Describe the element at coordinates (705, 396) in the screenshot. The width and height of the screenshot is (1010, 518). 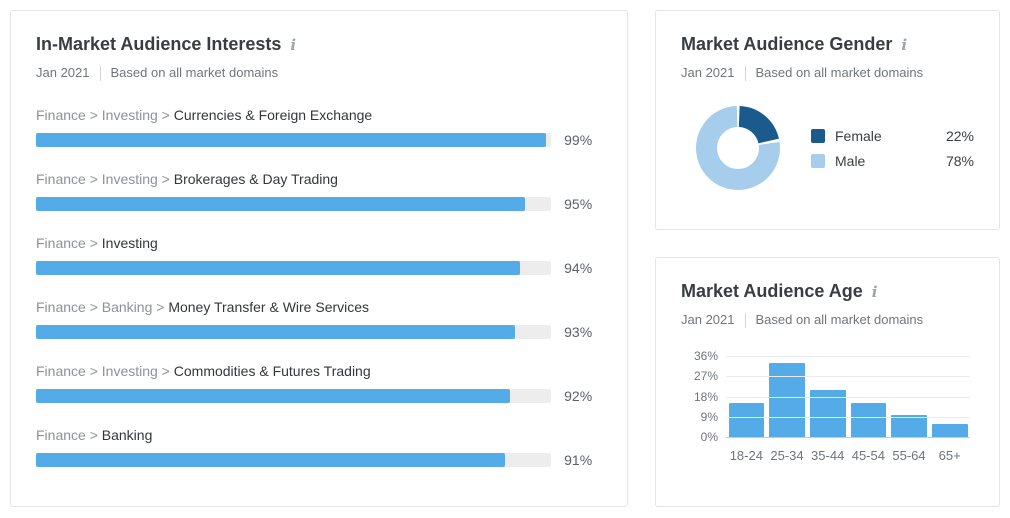
I see `age-y-tick: 18%` at that location.